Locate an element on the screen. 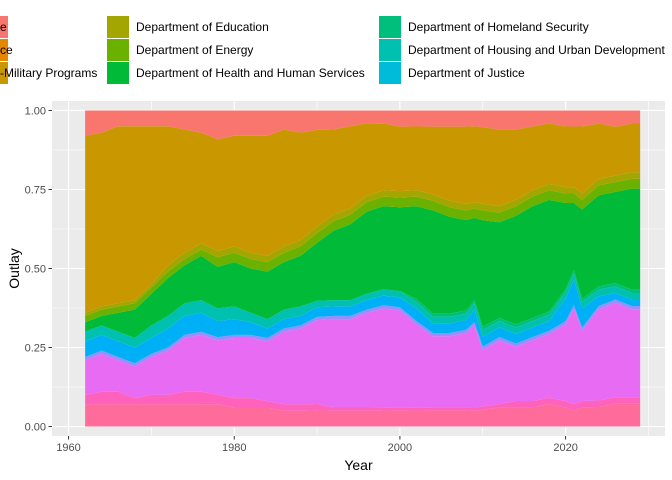  y-tick-label: 0.00 is located at coordinates (35, 428).